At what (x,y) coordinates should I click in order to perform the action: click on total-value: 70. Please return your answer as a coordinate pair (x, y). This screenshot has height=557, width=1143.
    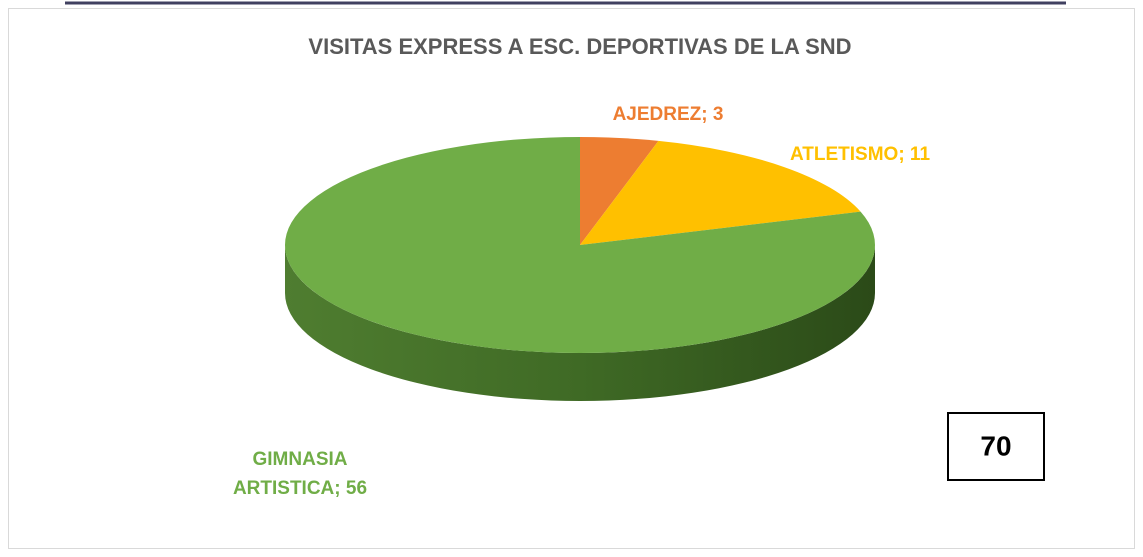
    Looking at the image, I should click on (995, 445).